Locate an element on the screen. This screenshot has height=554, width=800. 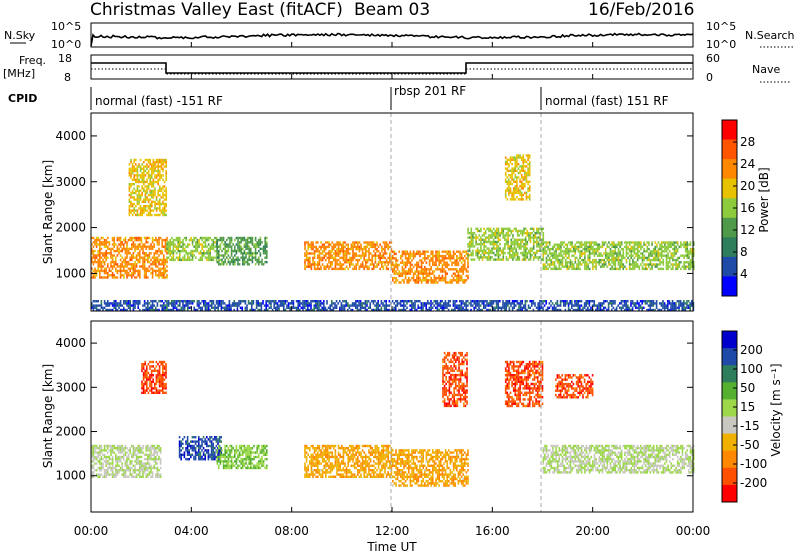
nave-tick-top: 60 is located at coordinates (713, 58).